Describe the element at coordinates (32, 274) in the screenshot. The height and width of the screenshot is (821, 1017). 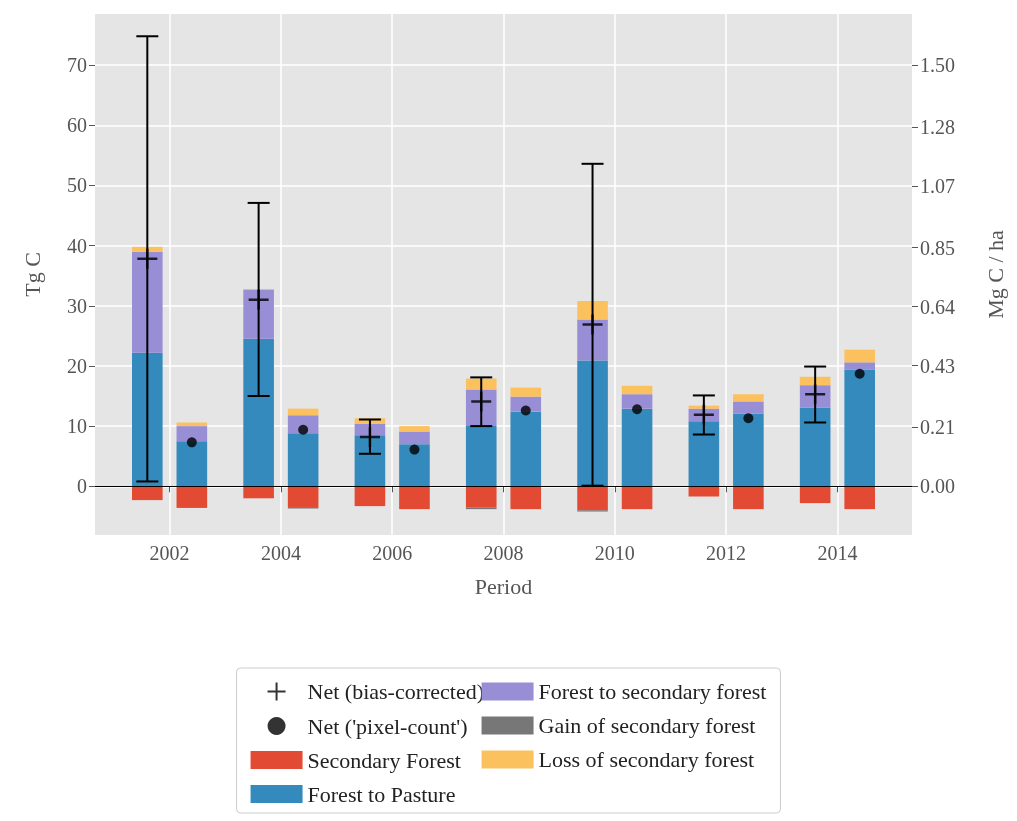
I see `y-axis-title: Tg C` at that location.